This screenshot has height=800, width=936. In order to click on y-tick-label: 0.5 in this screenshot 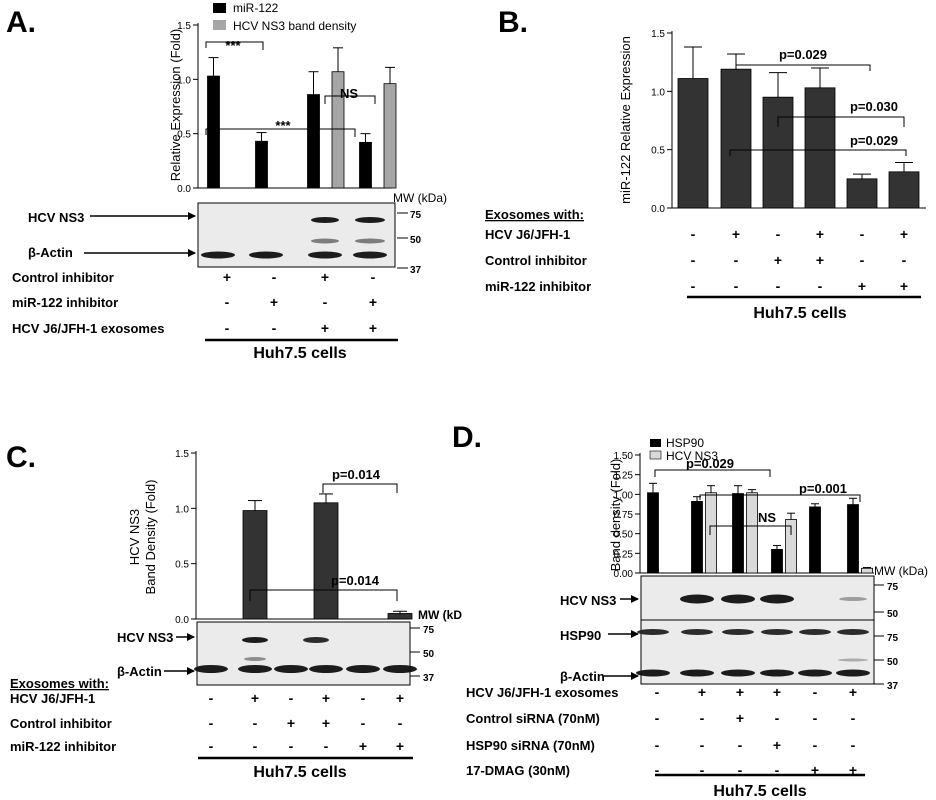, I will do `click(182, 565)`.